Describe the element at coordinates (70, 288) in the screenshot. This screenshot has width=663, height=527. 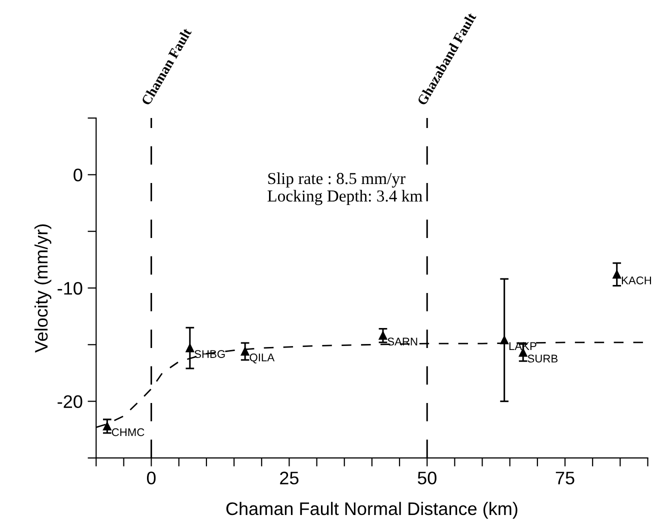
I see `y-tick-label: -10` at that location.